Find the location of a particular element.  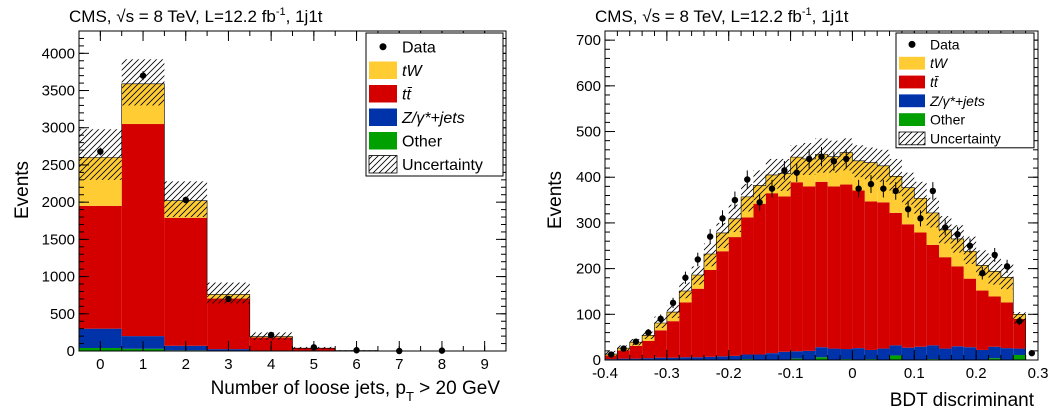

x-axis-label: BDT discriminant is located at coordinates (962, 400).